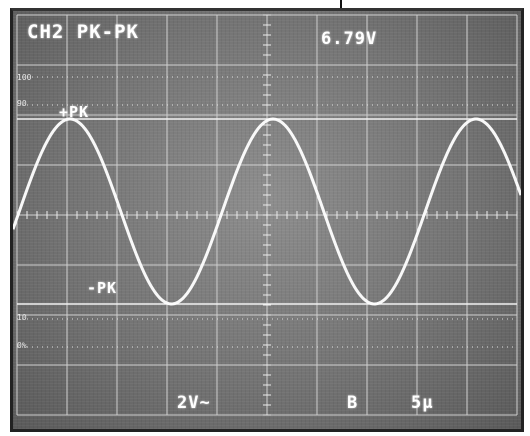 The image size is (530, 436). What do you see at coordinates (349, 39) in the screenshot?
I see `measurement-value-readout: 6.79V` at bounding box center [349, 39].